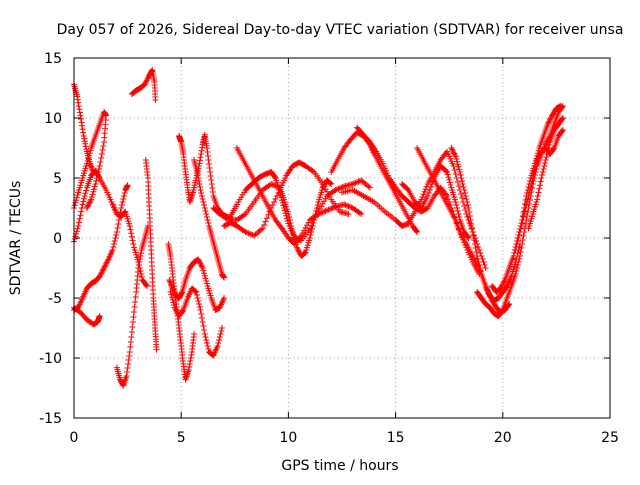  What do you see at coordinates (50, 419) in the screenshot?
I see `y-tick-label: -15` at bounding box center [50, 419].